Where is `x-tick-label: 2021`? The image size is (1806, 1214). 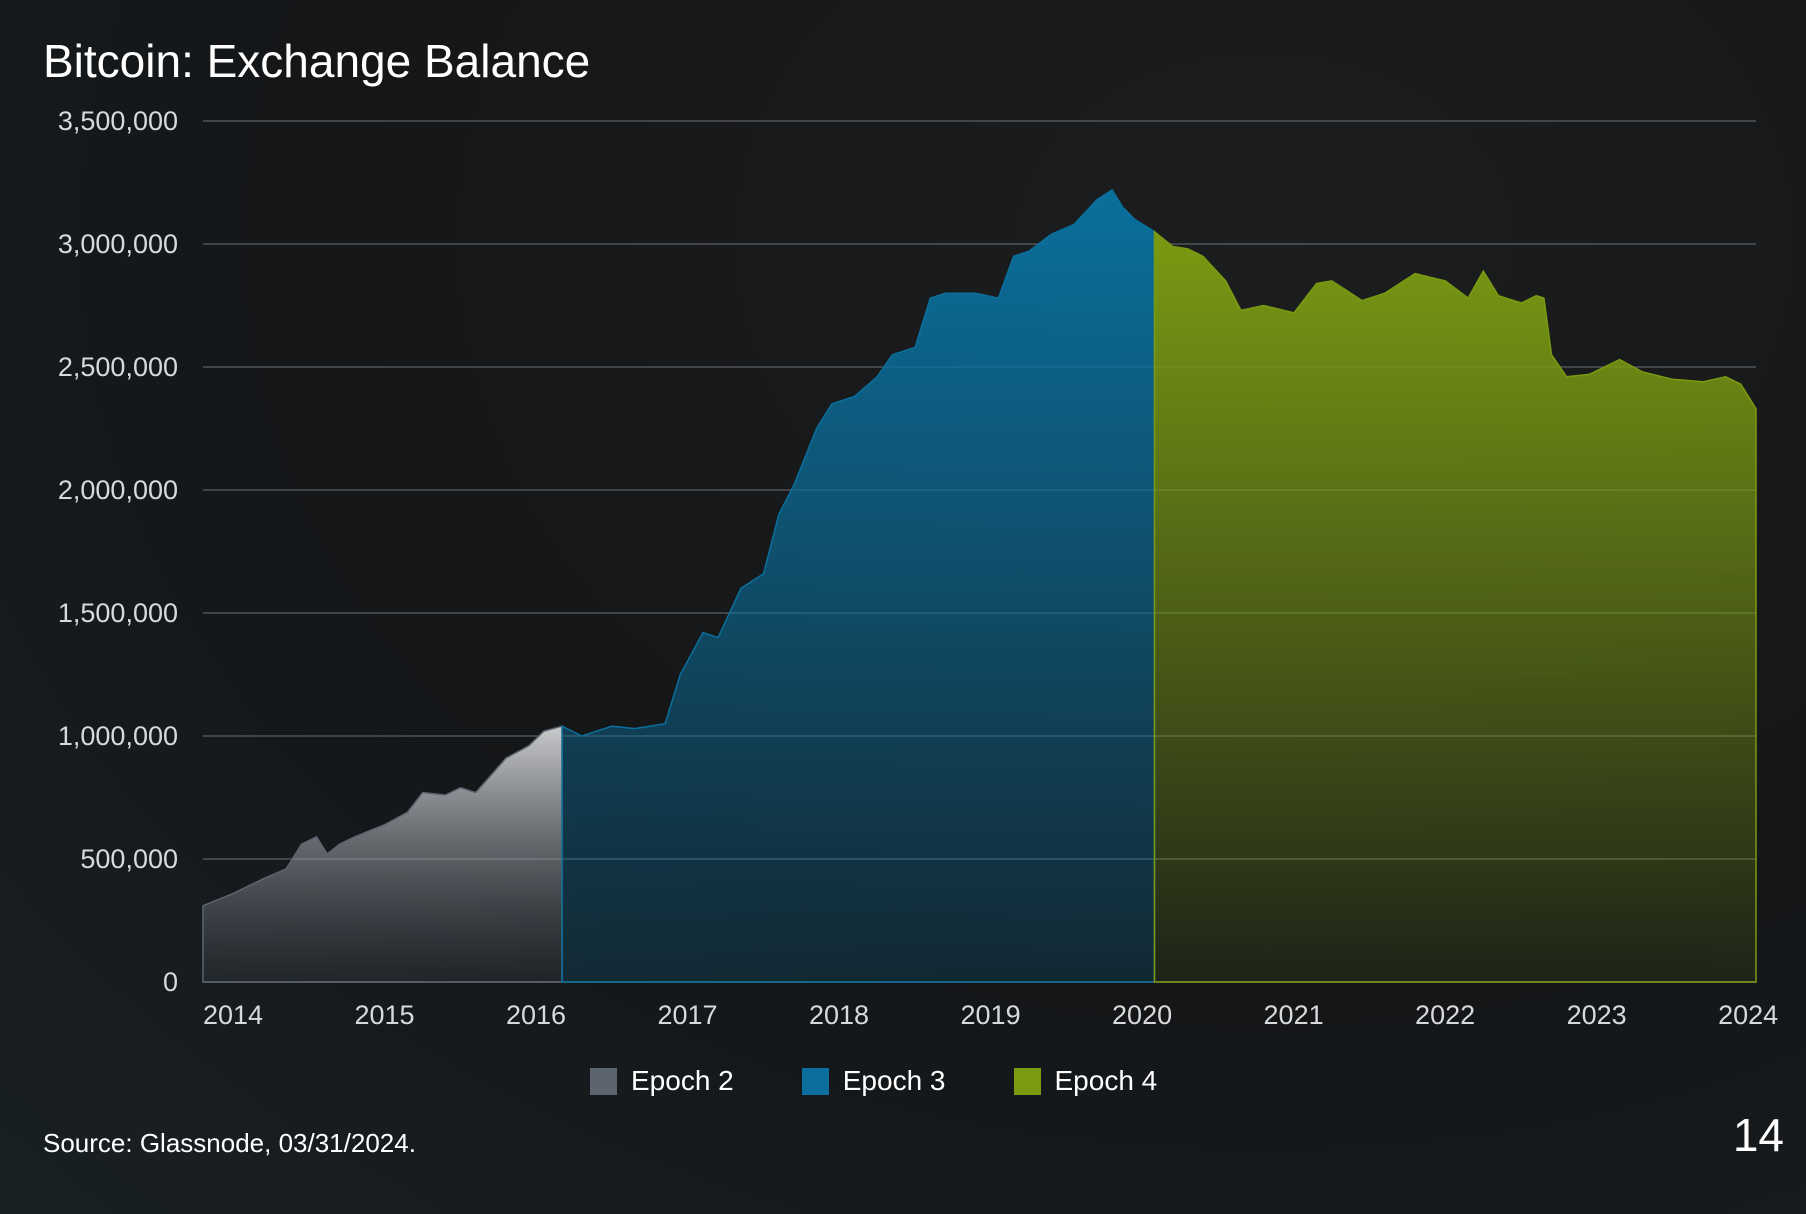
x-tick-label: 2021 is located at coordinates (1294, 1015).